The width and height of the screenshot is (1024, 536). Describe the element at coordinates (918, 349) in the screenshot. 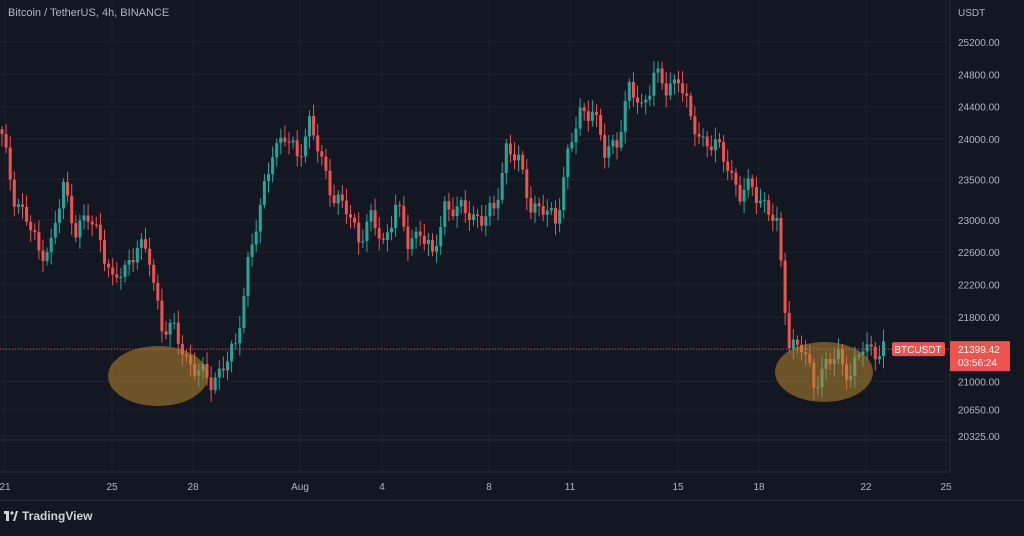

I see `symbol-badge` at that location.